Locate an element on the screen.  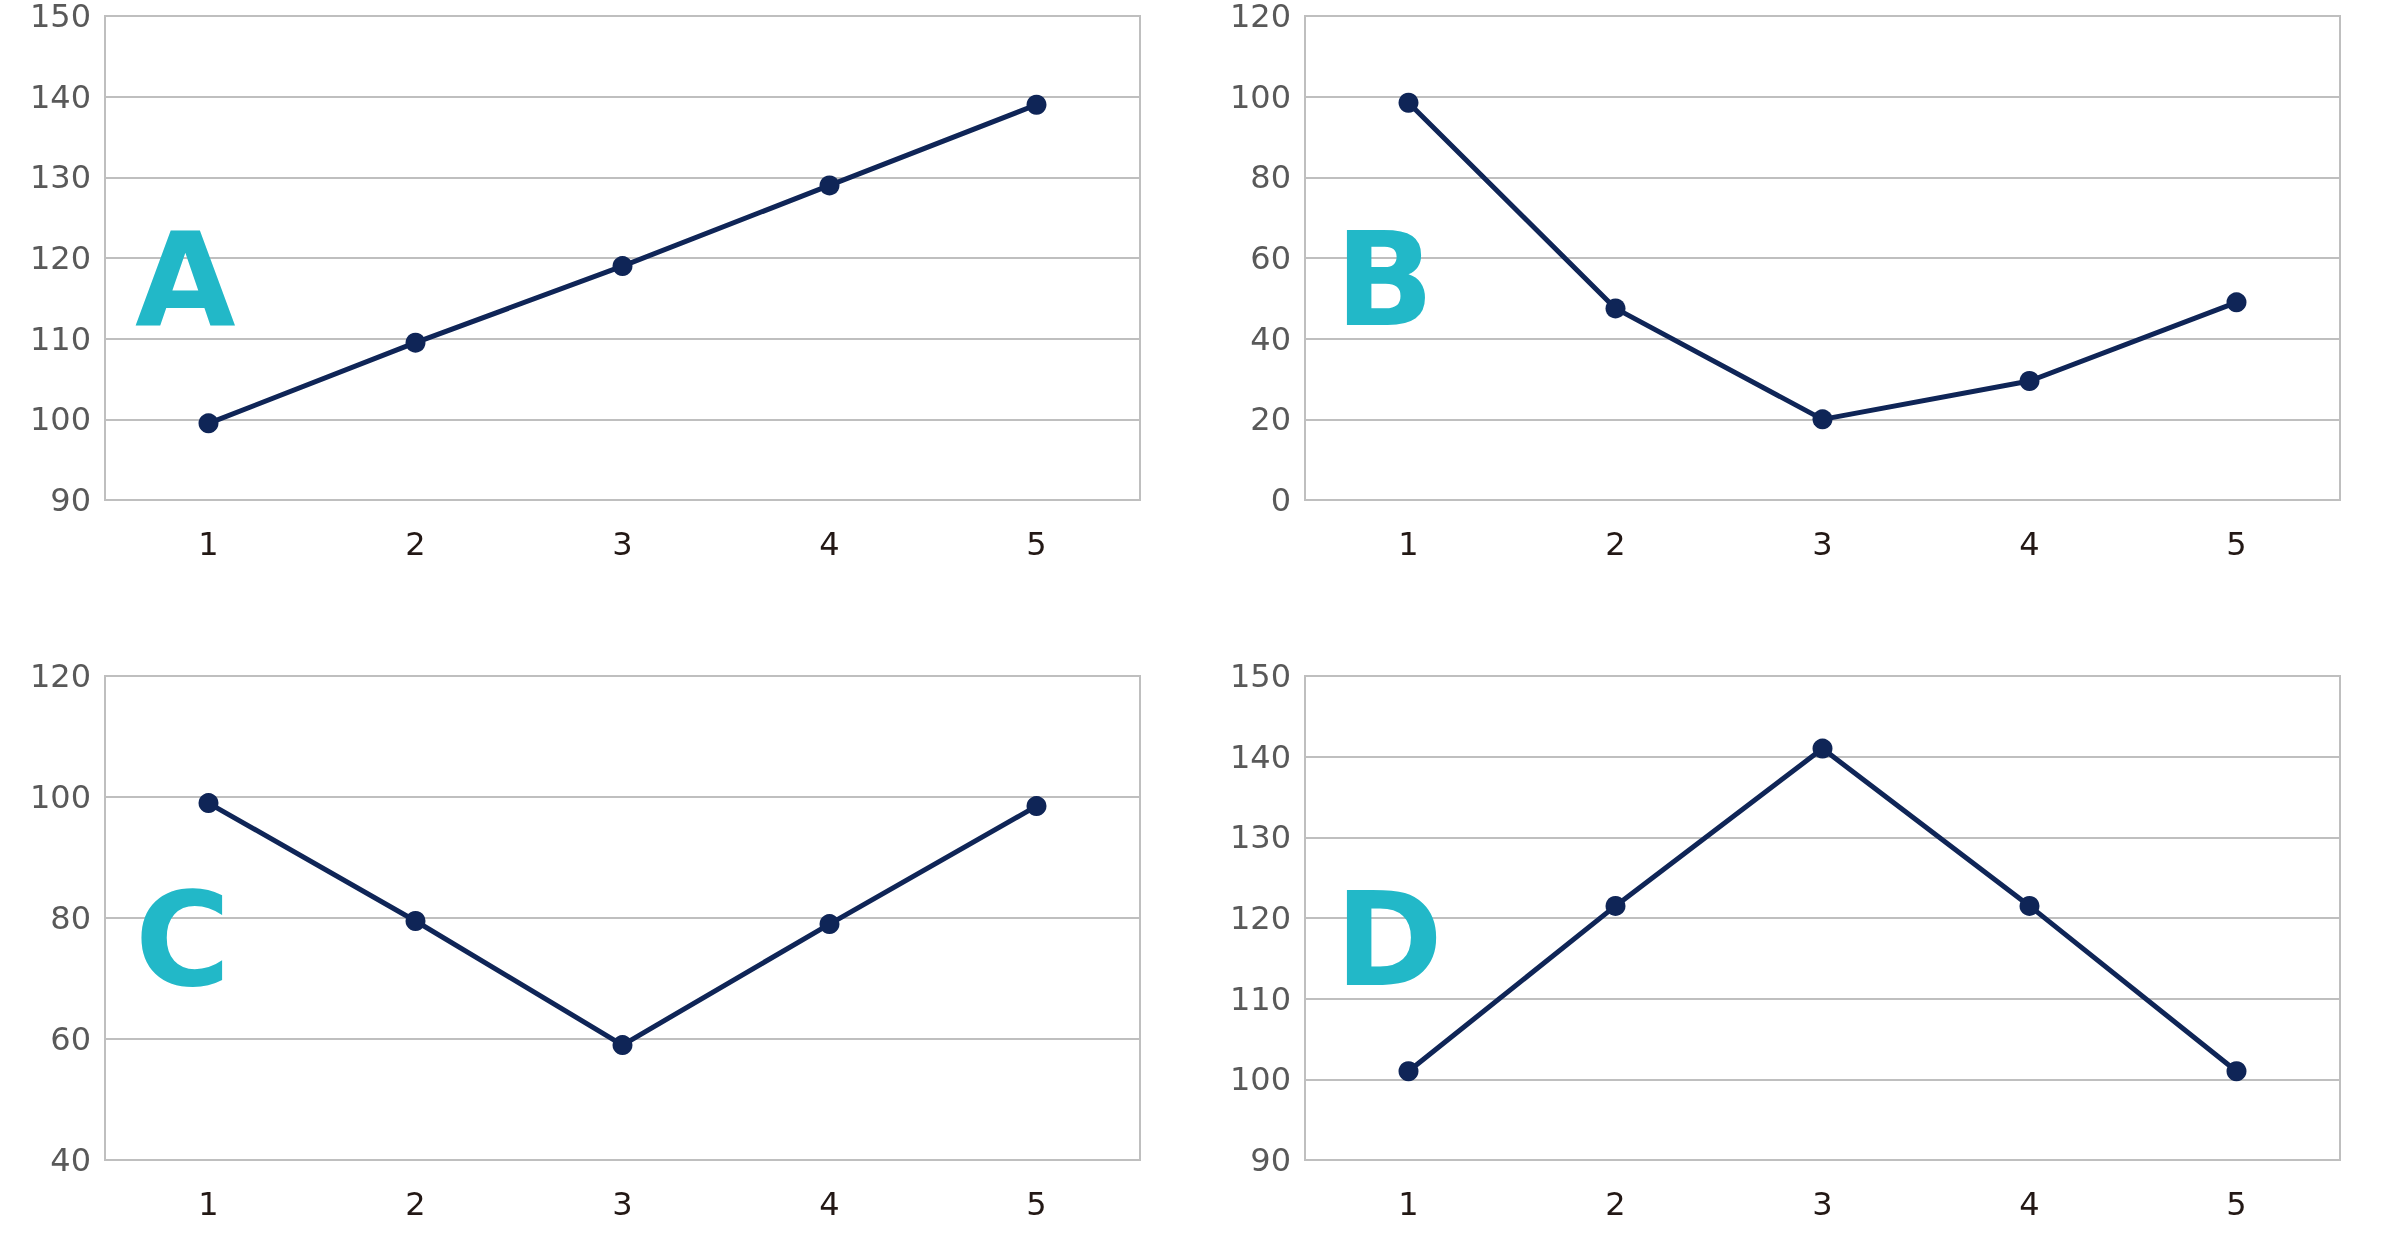
annotation: B is located at coordinates (1385, 280).